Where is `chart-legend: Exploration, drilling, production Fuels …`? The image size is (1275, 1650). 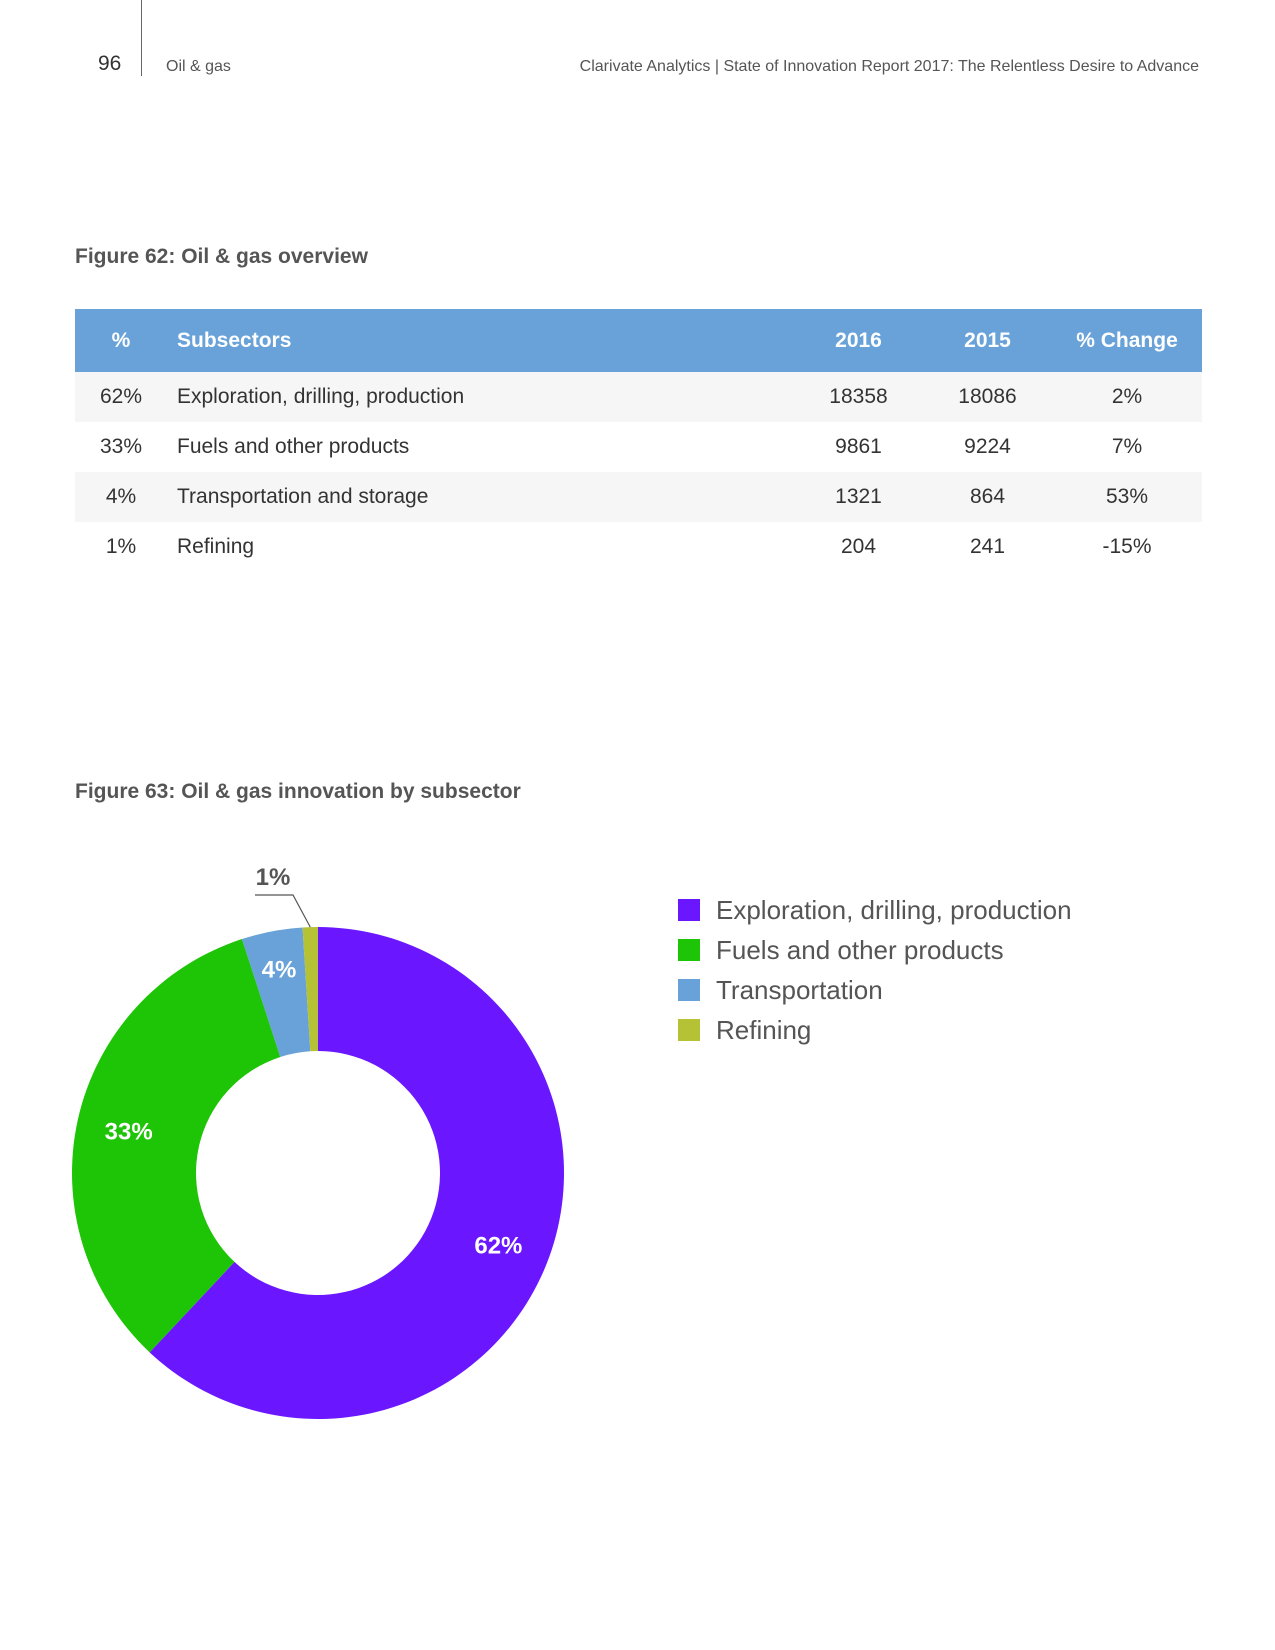 chart-legend: Exploration, drilling, production Fuels … is located at coordinates (875, 970).